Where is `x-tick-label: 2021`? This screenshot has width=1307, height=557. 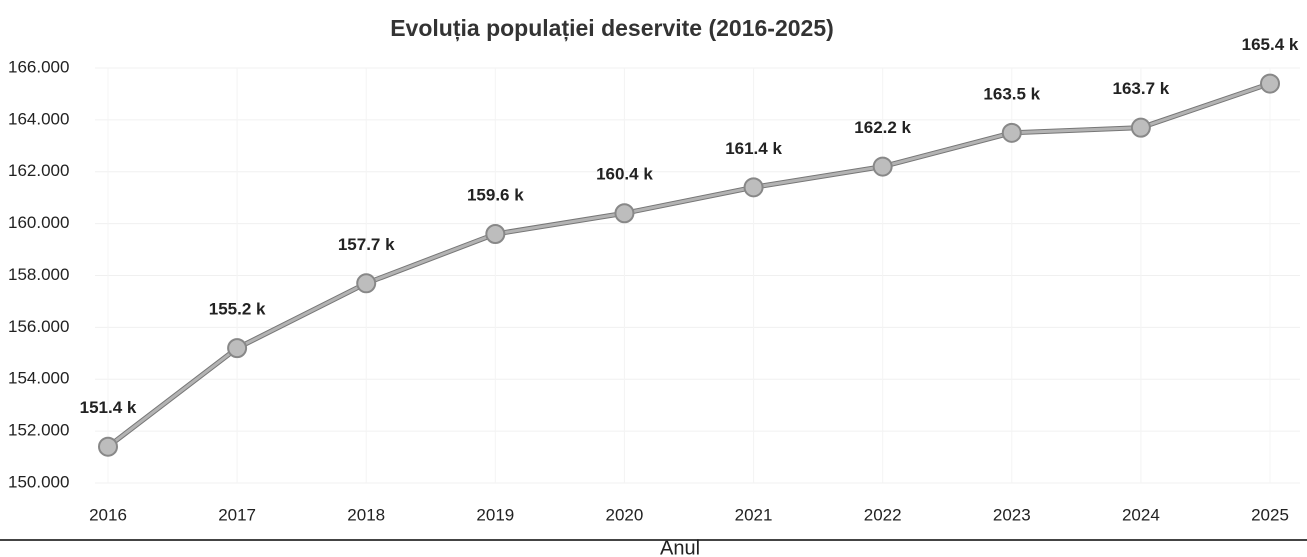 x-tick-label: 2021 is located at coordinates (754, 514).